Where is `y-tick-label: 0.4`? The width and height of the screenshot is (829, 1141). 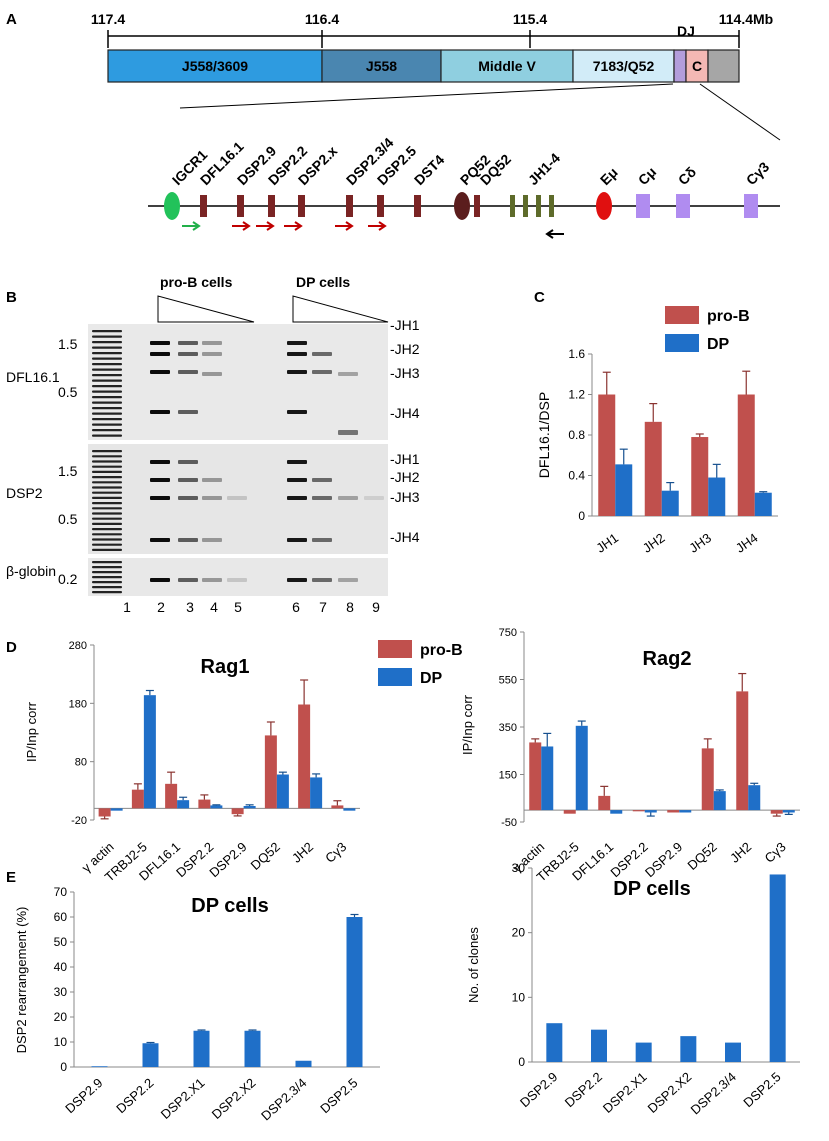 y-tick-label: 0.4 is located at coordinates (576, 476).